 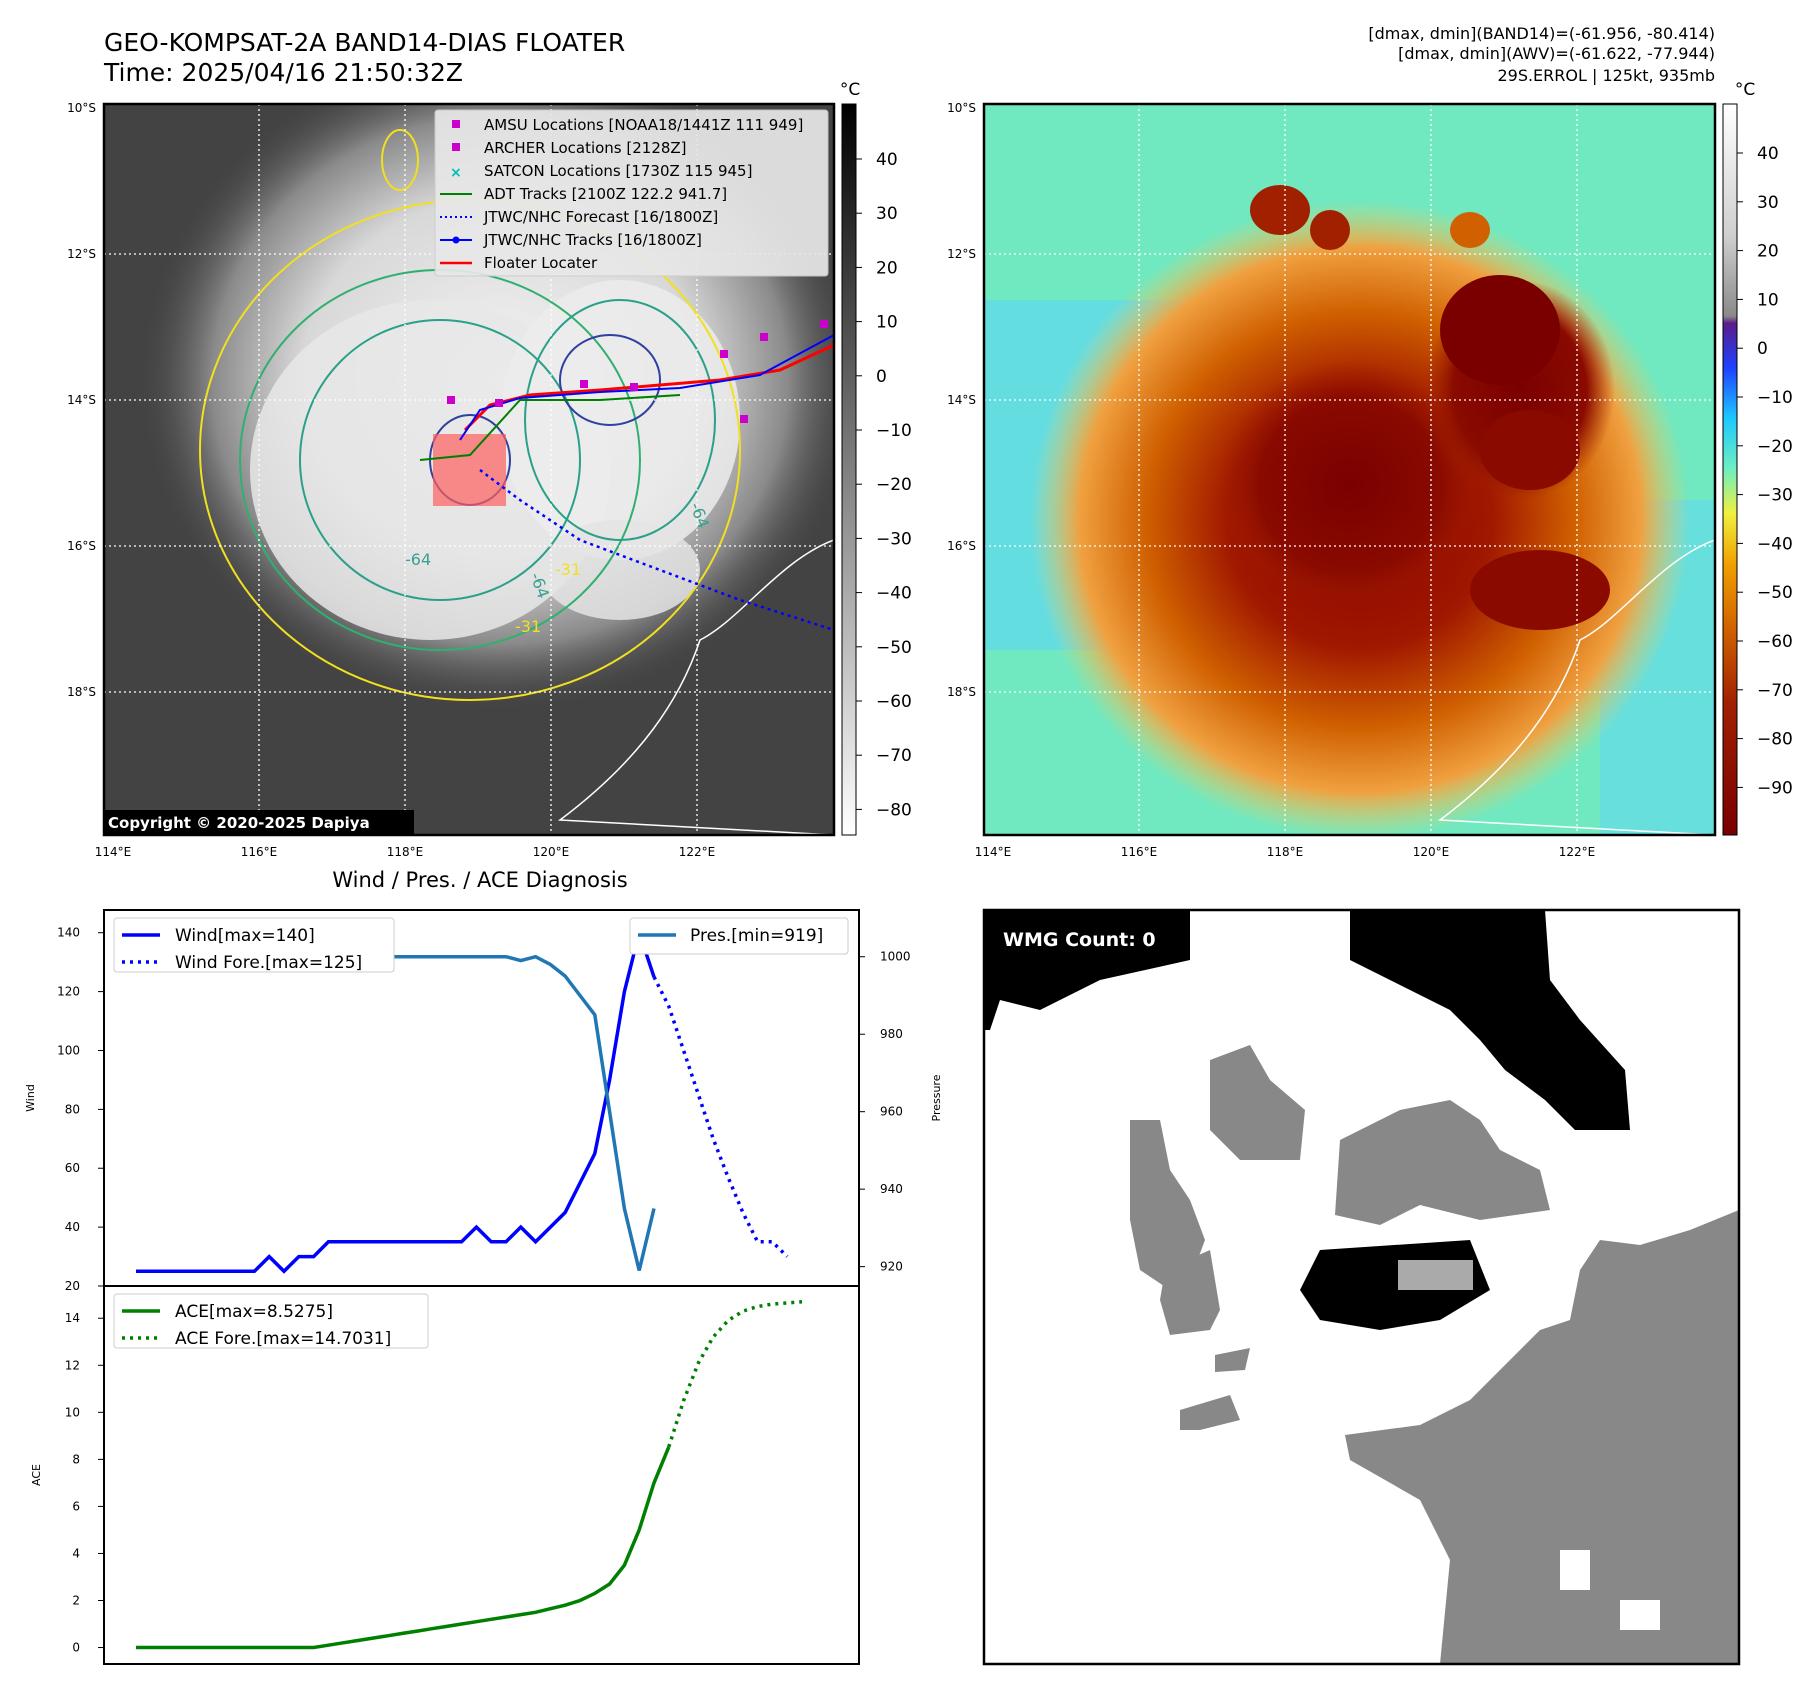 What do you see at coordinates (418, 559) in the screenshot?
I see `contour-label-2: -64` at bounding box center [418, 559].